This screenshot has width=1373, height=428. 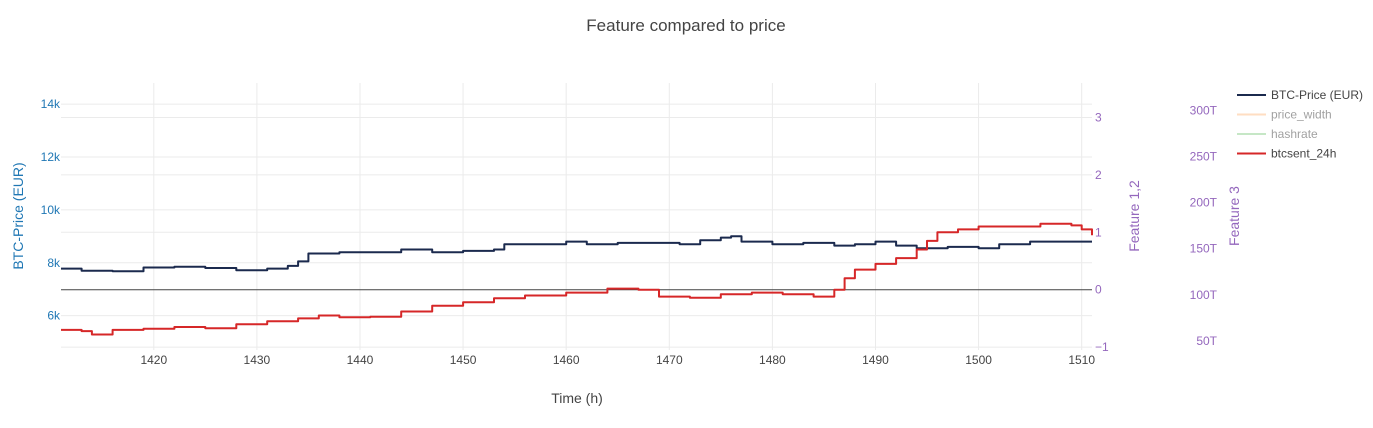 What do you see at coordinates (18, 215) in the screenshot?
I see `y-axis-left-title: BTC-Price (EUR)` at bounding box center [18, 215].